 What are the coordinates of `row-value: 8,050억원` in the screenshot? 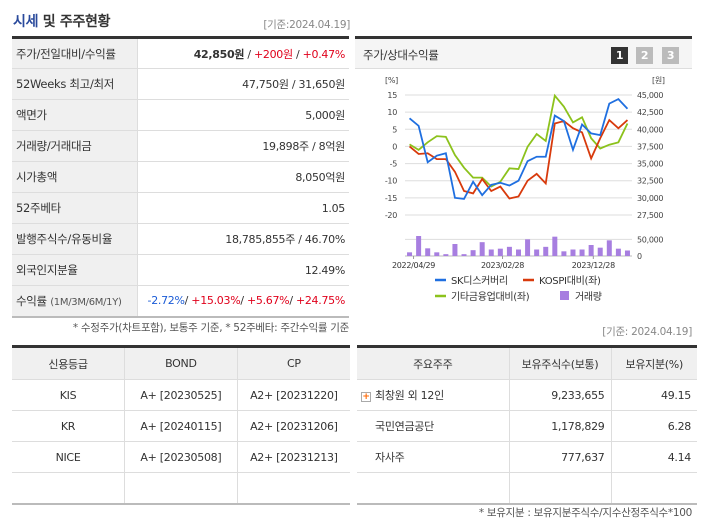 It's located at (243, 177).